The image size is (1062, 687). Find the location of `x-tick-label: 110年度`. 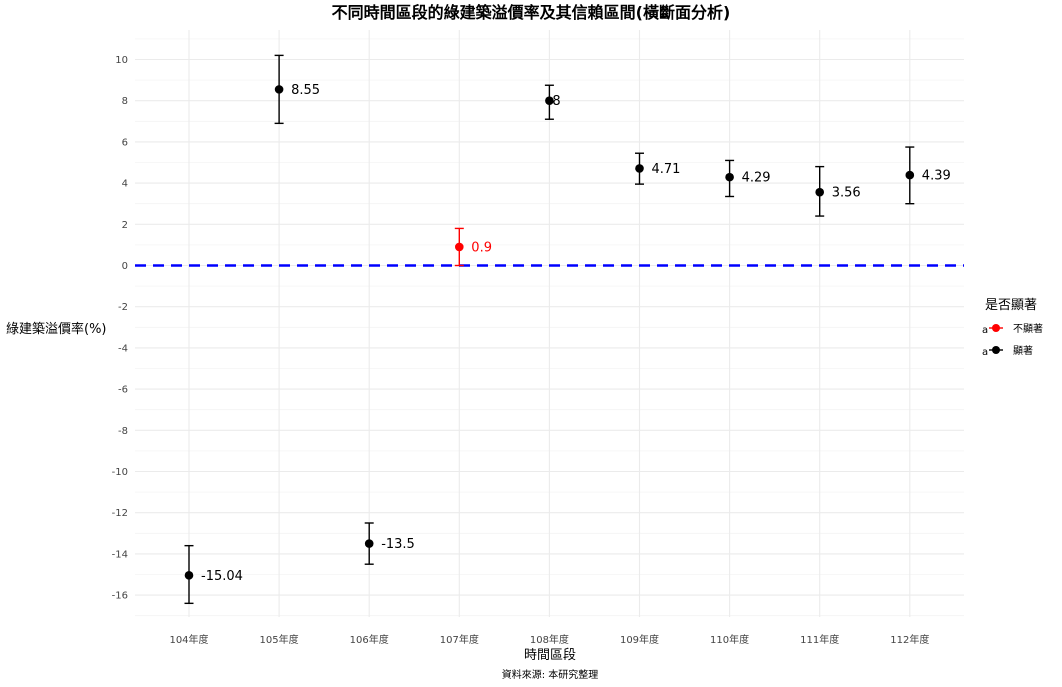

x-tick-label: 110年度 is located at coordinates (729, 639).